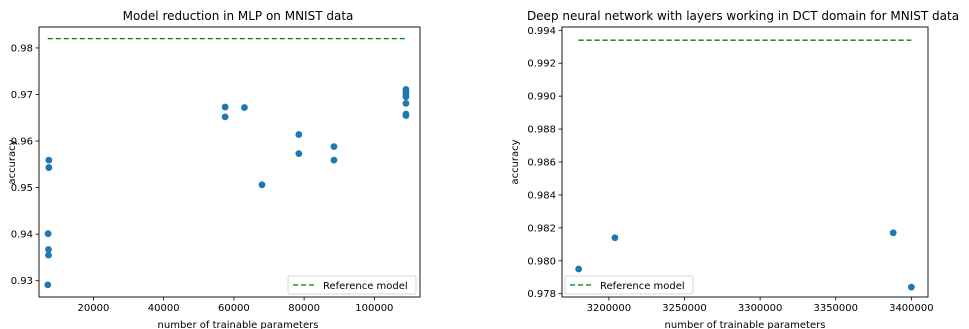 This screenshot has width=969, height=329. What do you see at coordinates (304, 308) in the screenshot?
I see `x-tick-label: 80000` at bounding box center [304, 308].